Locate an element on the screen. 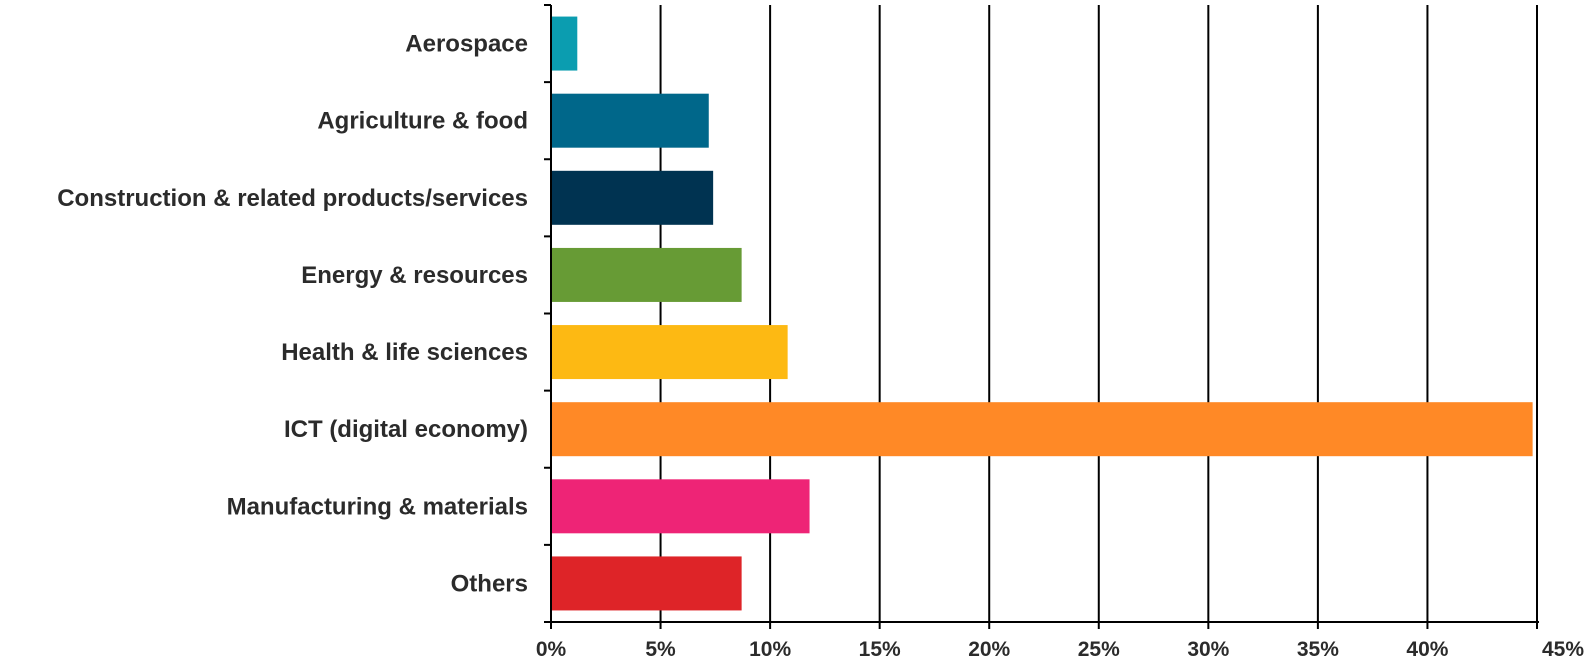 This screenshot has width=1587, height=669. category-label-aerospace: Aerospace is located at coordinates (466, 44).